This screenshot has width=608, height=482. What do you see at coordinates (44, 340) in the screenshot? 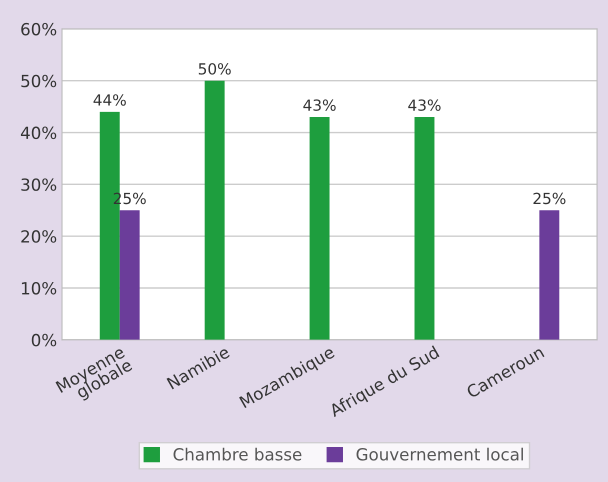
I see `y-tick-label: 0%` at bounding box center [44, 340].